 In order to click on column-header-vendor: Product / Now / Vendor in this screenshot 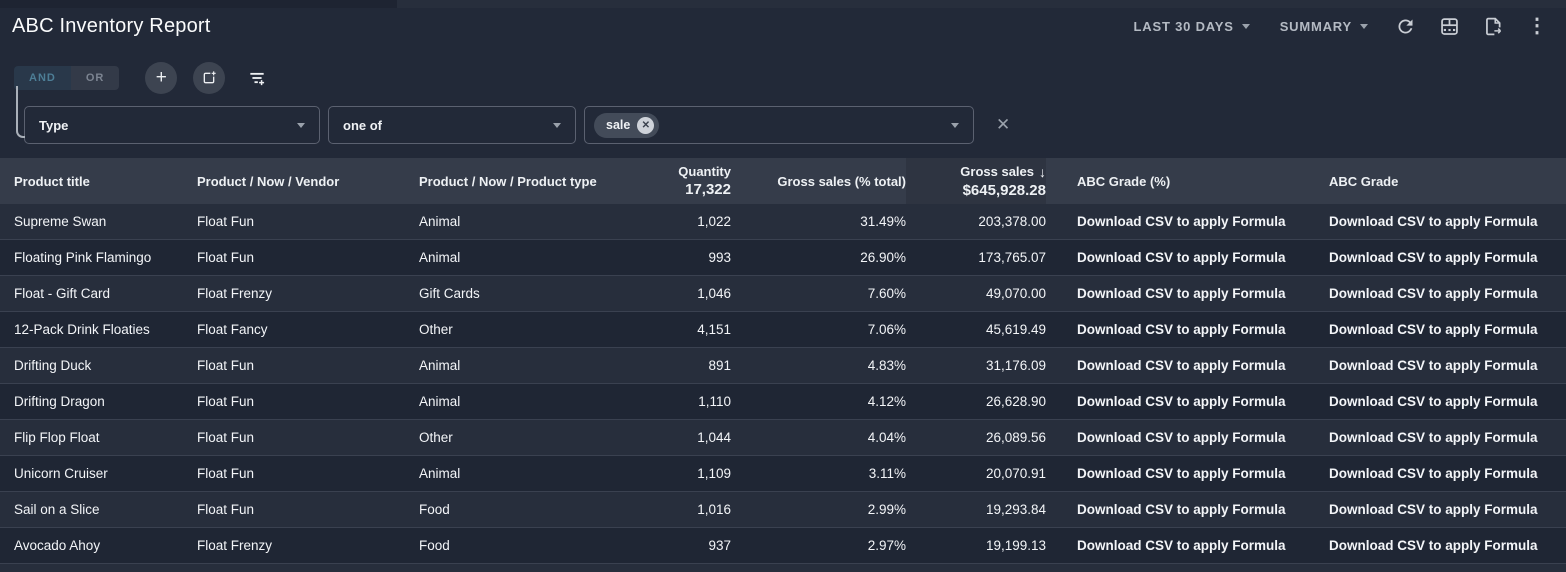, I will do `click(294, 181)`.